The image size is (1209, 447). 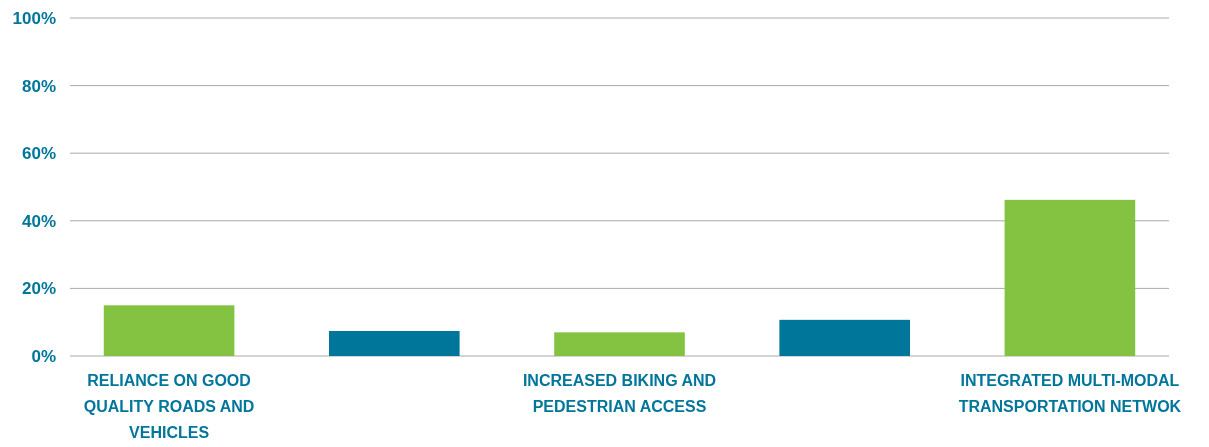 I want to click on y-tick-label: 60%, so click(x=38, y=154).